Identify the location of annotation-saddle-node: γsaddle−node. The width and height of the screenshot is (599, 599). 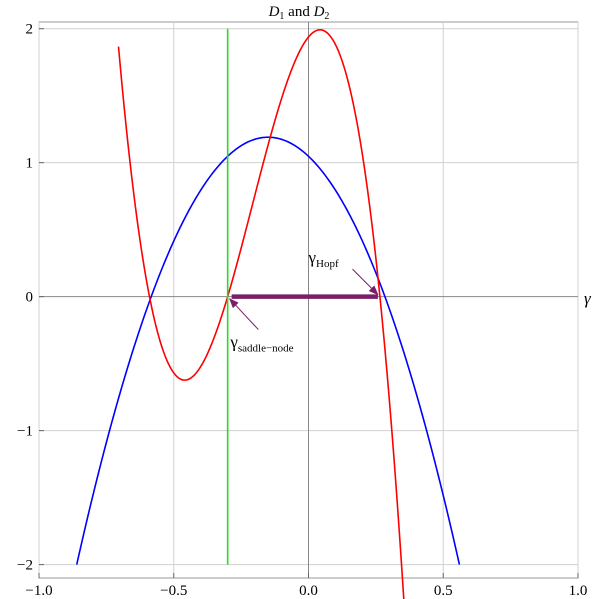
(261, 344).